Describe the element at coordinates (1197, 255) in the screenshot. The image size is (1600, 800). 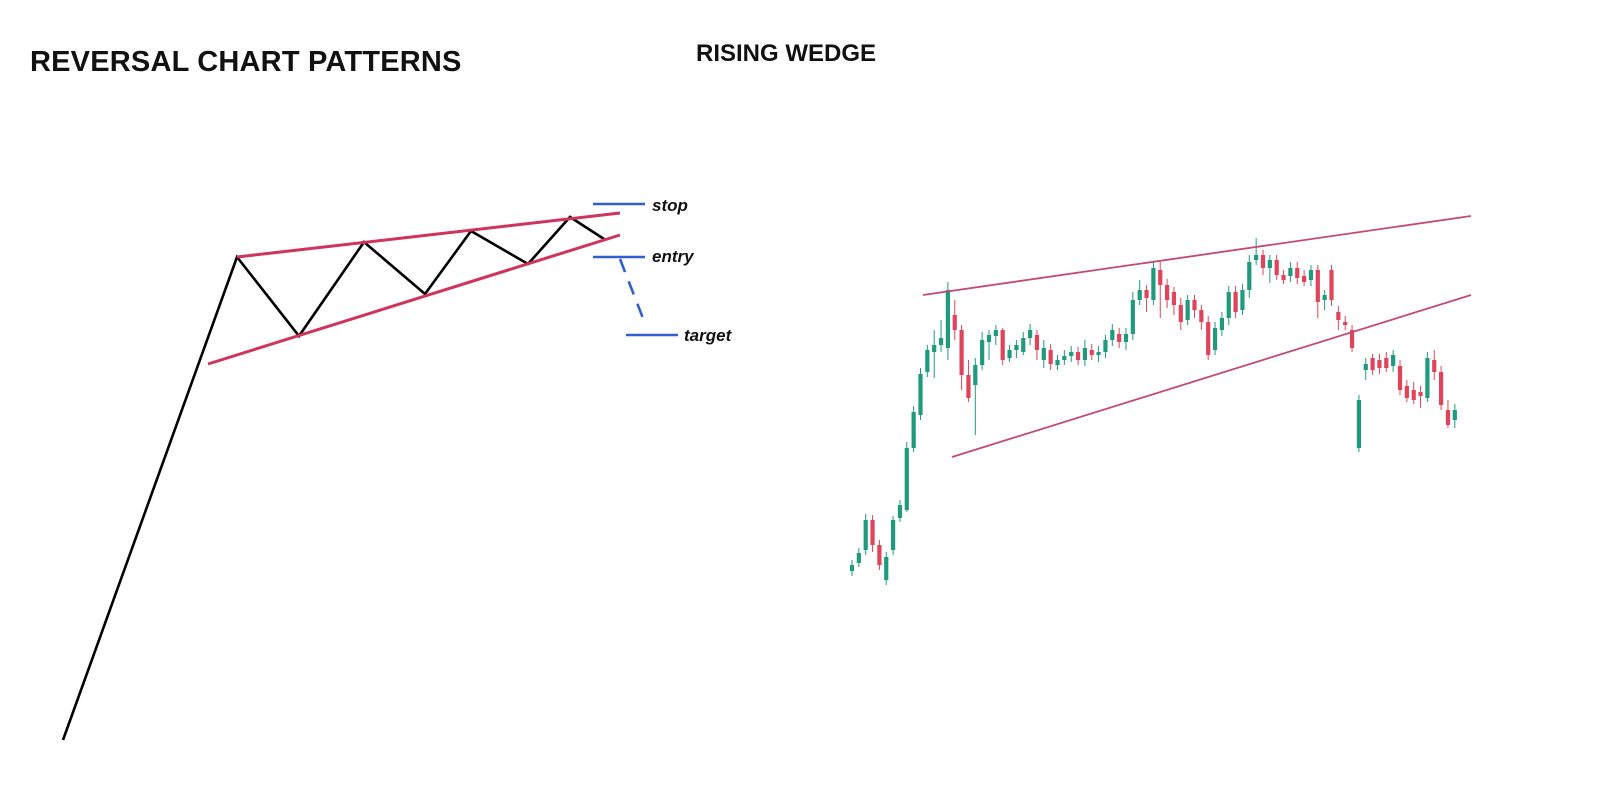
I see `chart-upper-wedge-line` at that location.